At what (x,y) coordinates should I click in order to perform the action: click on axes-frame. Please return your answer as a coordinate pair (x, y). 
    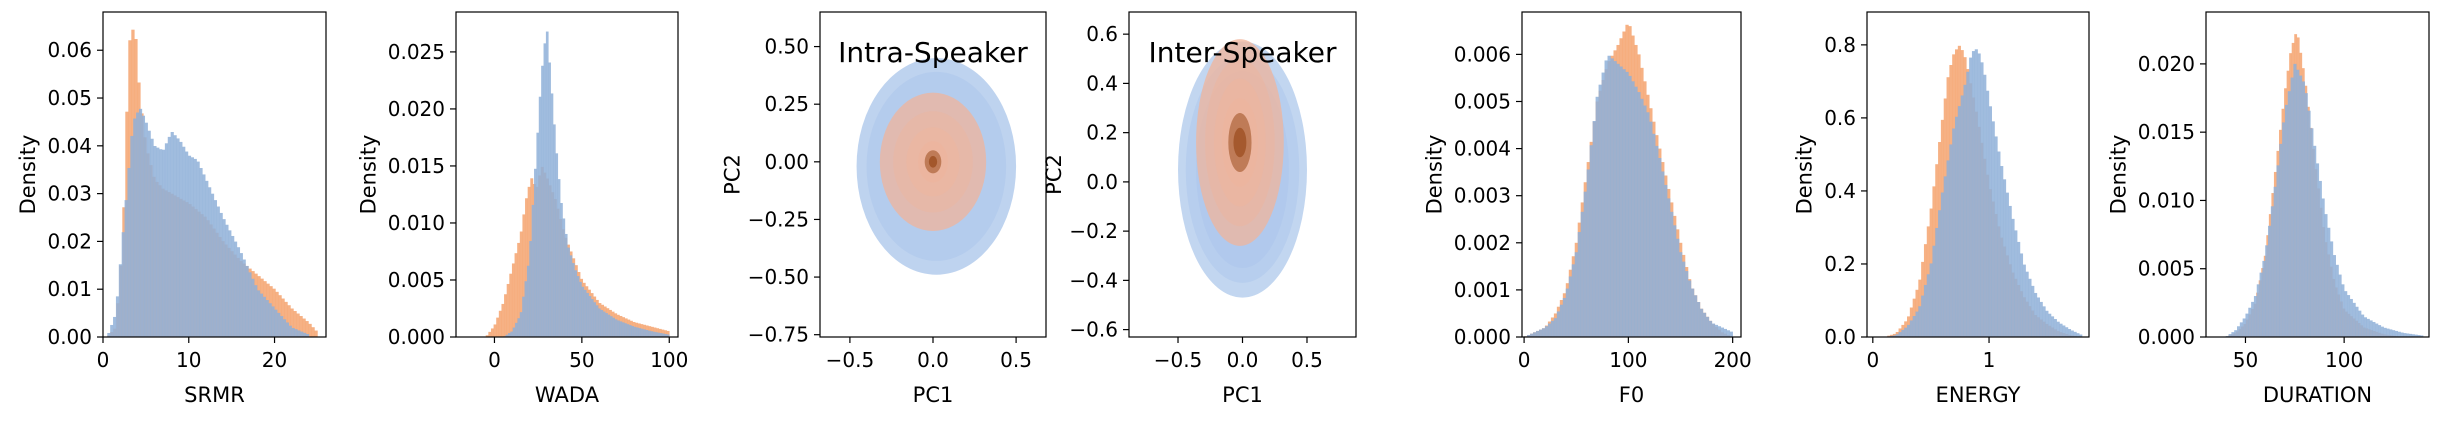
    Looking at the image, I should click on (2317, 174).